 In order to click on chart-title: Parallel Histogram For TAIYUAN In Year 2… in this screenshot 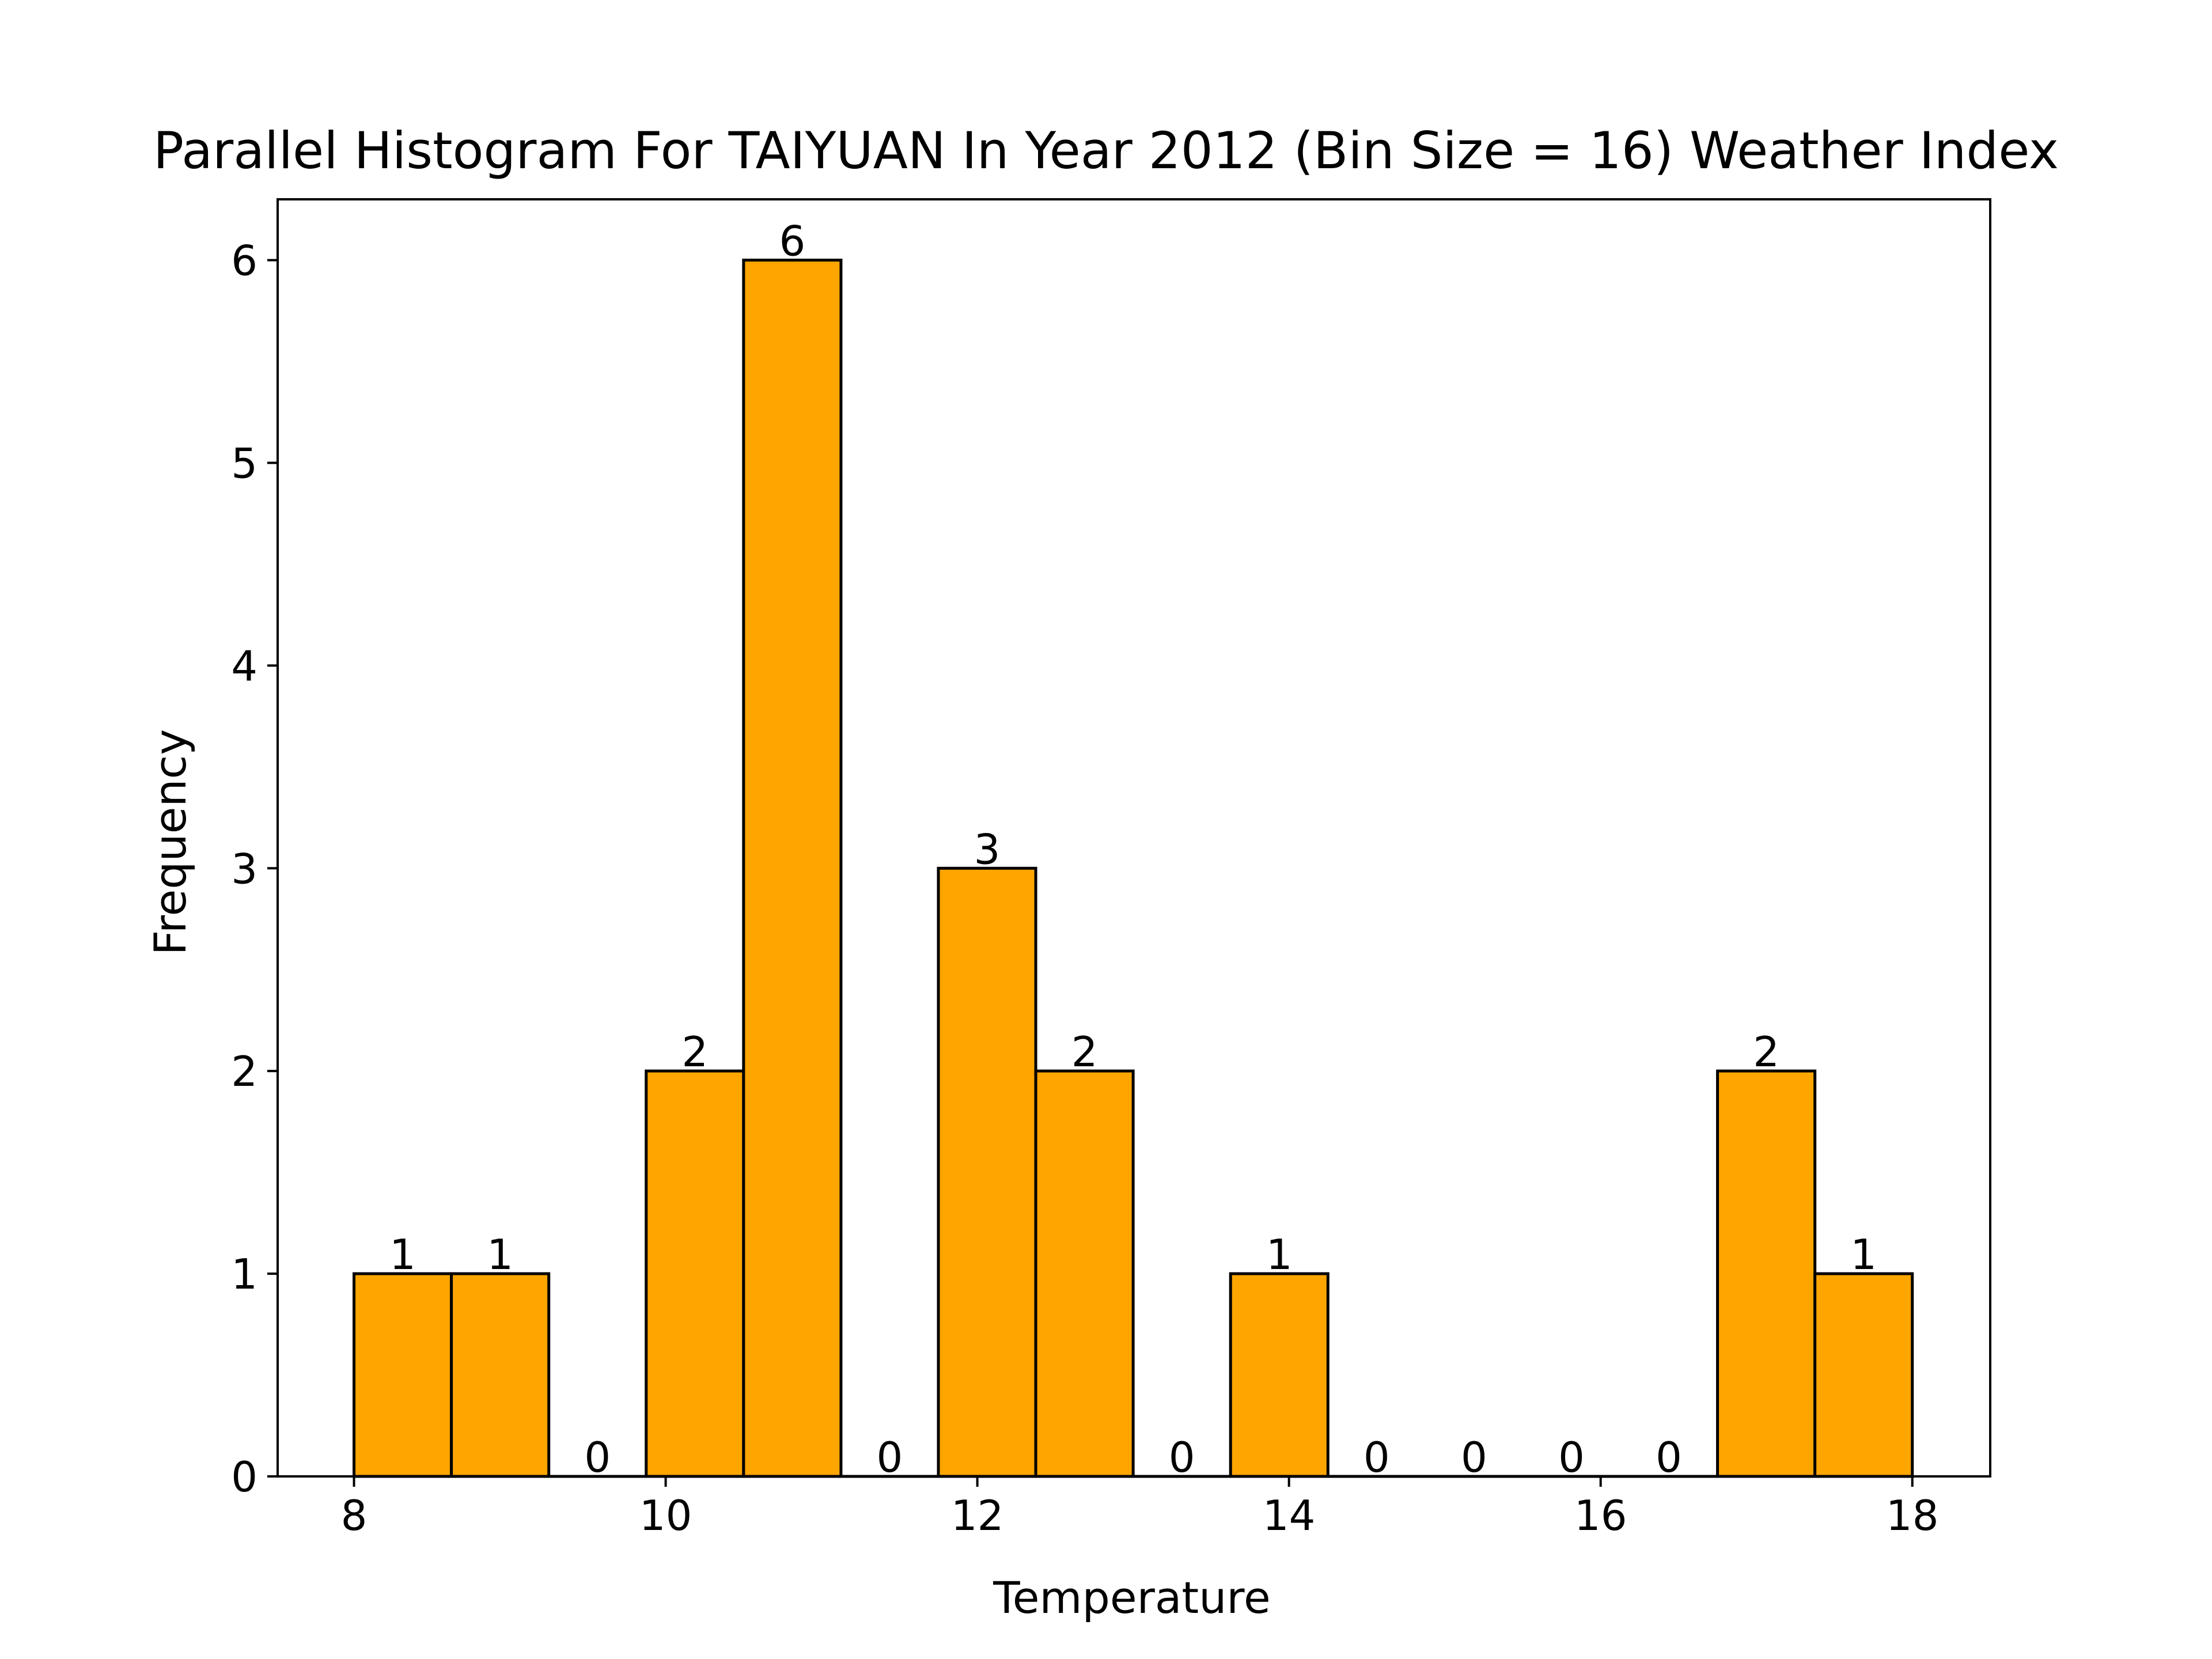, I will do `click(1106, 150)`.